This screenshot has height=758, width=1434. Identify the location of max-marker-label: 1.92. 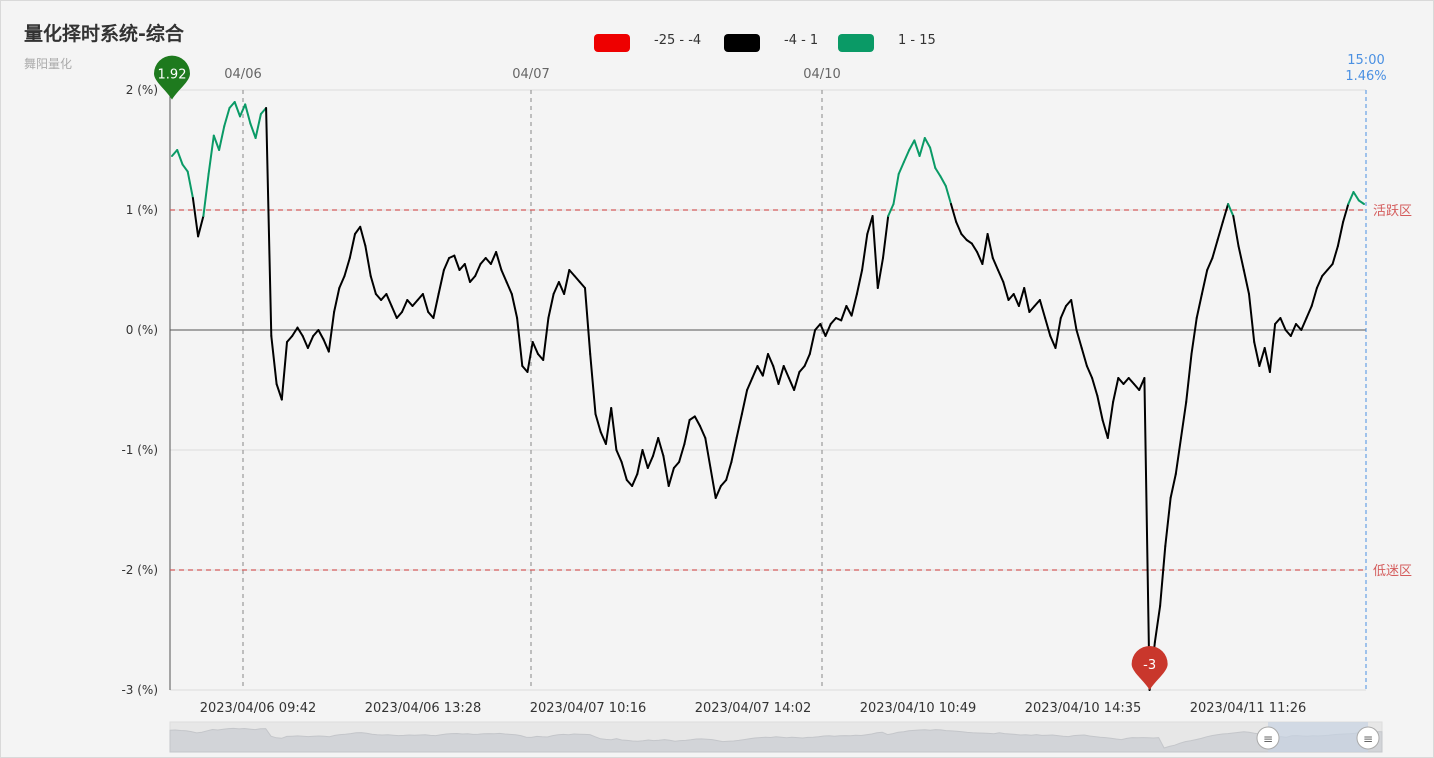
(172, 75).